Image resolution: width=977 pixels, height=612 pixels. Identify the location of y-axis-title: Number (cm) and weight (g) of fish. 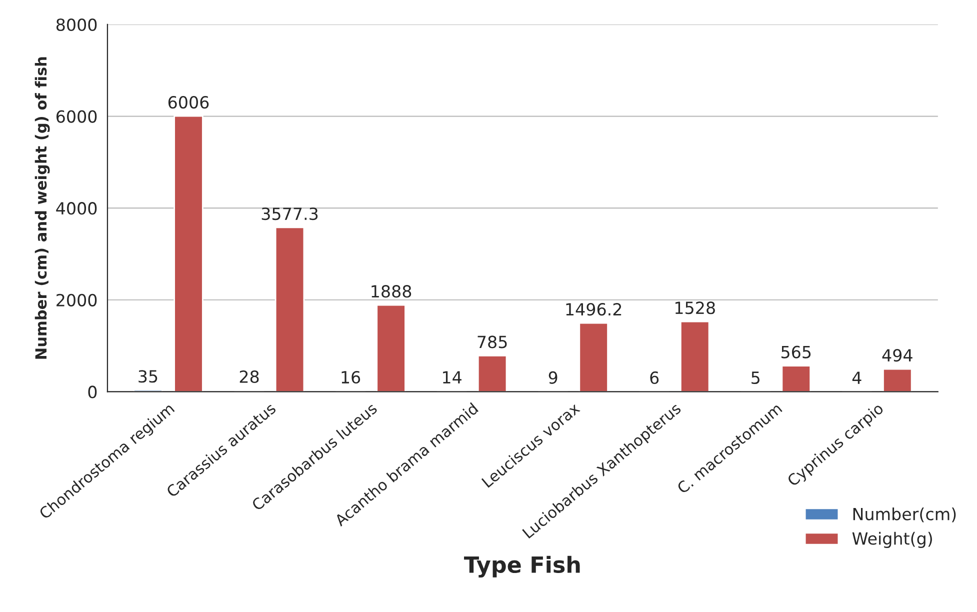
(42, 208).